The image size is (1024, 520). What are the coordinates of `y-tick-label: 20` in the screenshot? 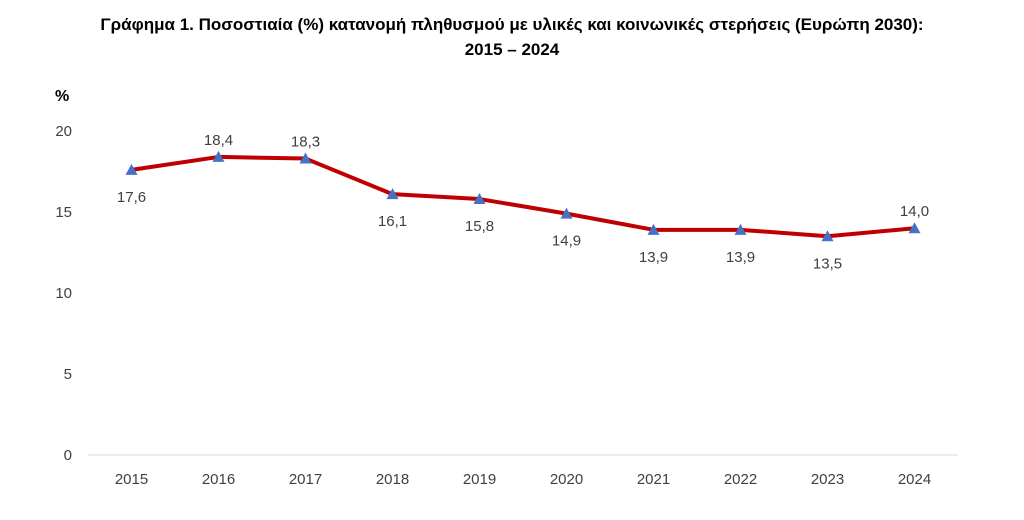 It's located at (63, 131).